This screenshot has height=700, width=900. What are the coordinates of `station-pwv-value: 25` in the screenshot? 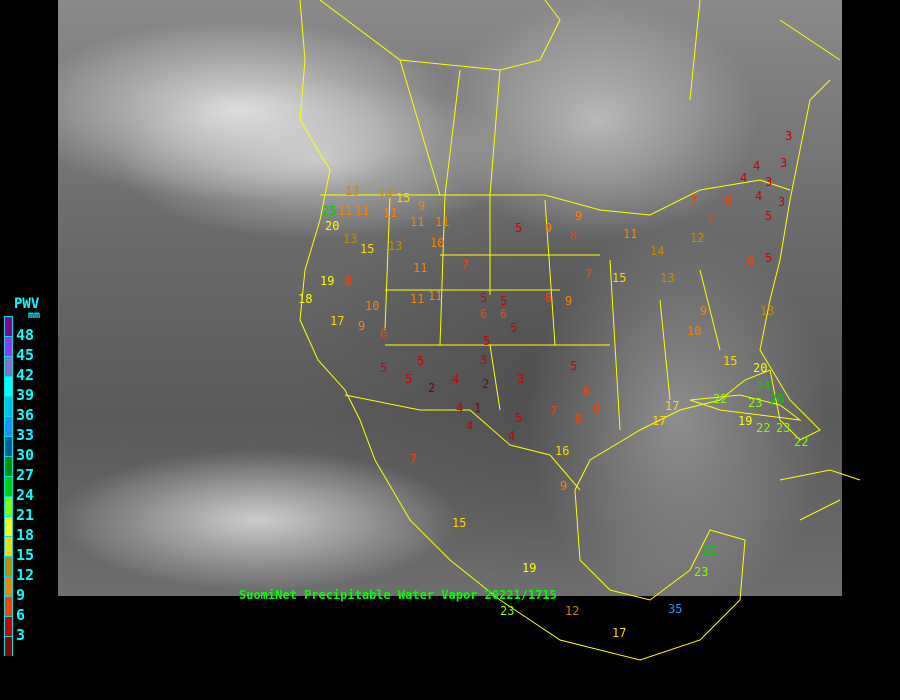 It's located at (709, 551).